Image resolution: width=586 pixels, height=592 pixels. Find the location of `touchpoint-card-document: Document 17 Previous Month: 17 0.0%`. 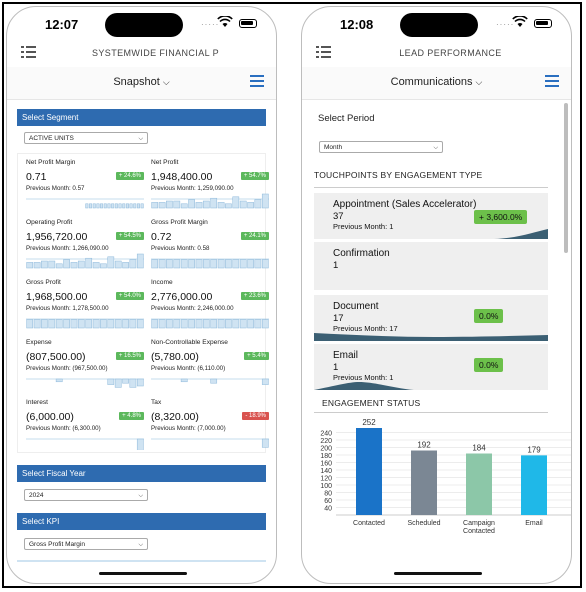

touchpoint-card-document: Document 17 Previous Month: 17 0.0% is located at coordinates (431, 318).